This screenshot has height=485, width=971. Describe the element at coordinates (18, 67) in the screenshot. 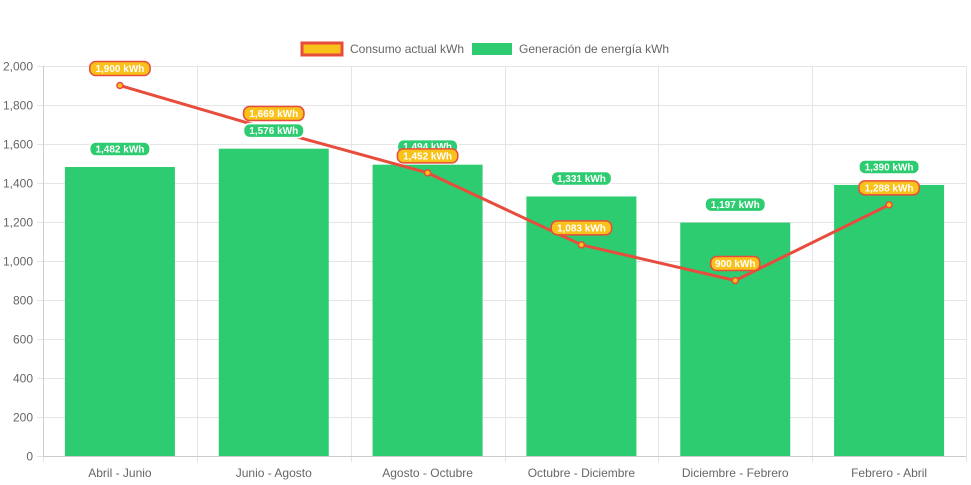

I see `y-tick-label: 2,000` at that location.